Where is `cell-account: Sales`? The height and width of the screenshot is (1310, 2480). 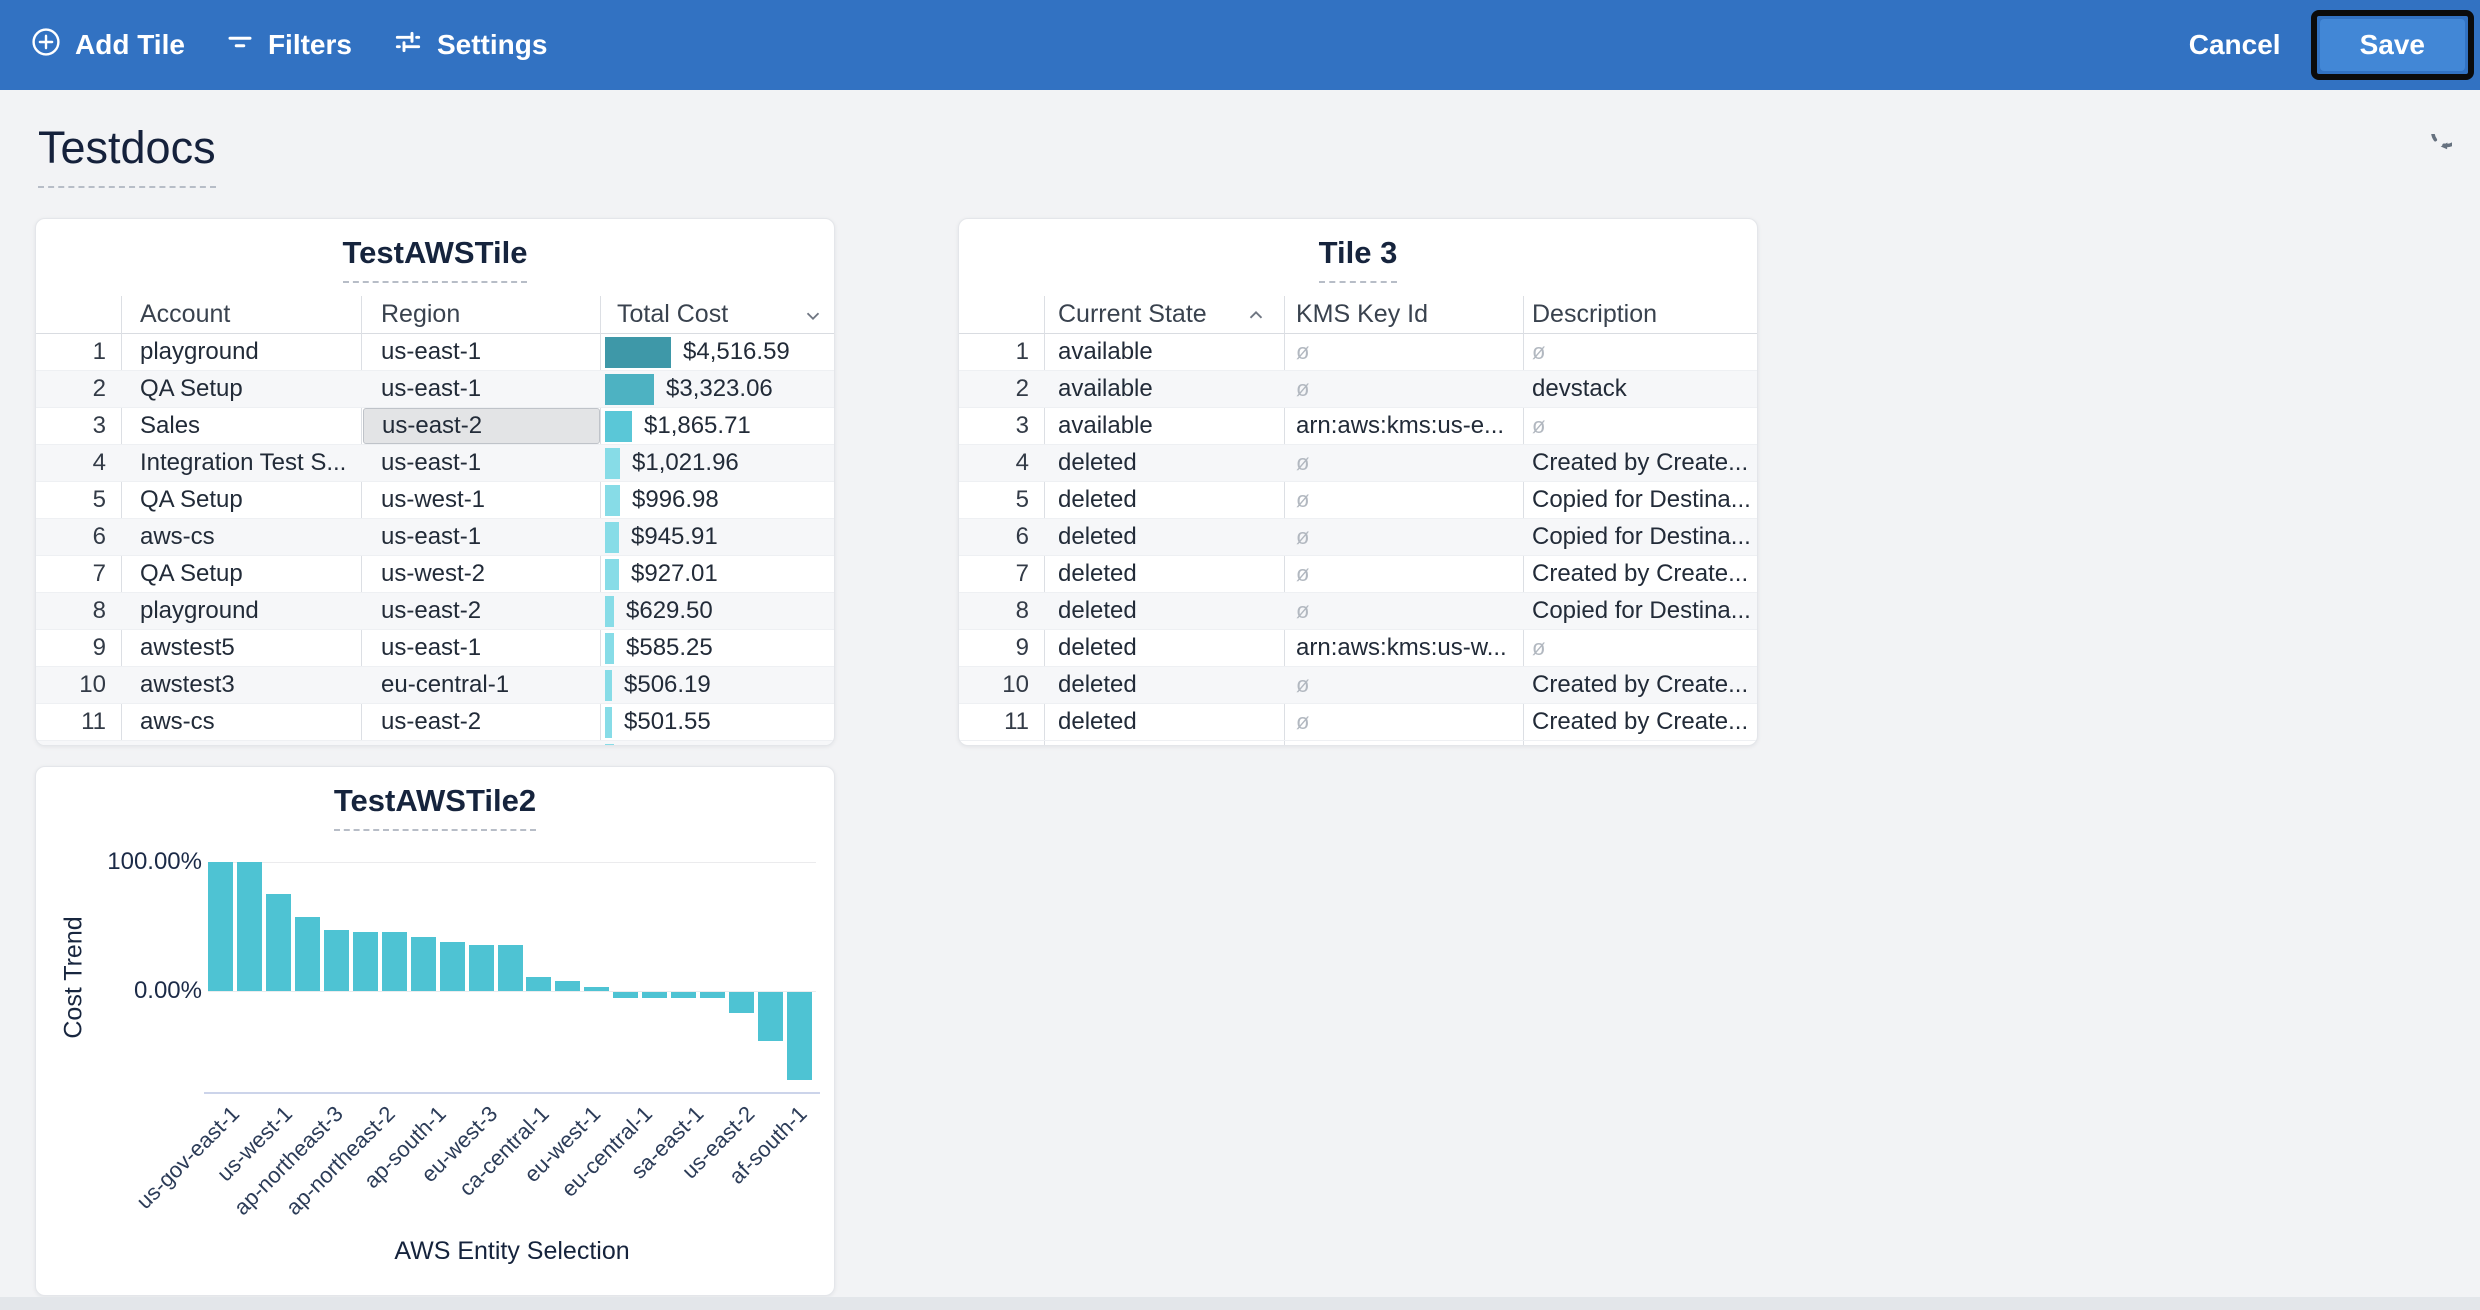 cell-account: Sales is located at coordinates (170, 425).